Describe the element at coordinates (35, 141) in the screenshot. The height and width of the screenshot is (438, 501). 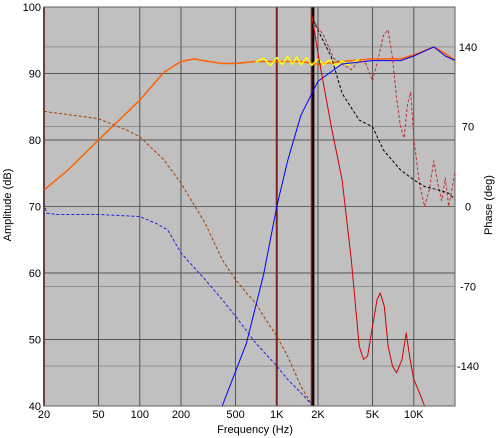
I see `y-left-tick-label: 80` at that location.